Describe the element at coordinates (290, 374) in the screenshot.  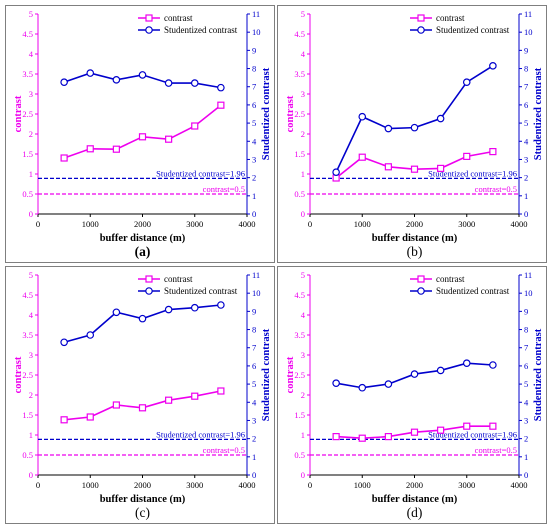
I see `left-y-axis-label: contrast` at that location.